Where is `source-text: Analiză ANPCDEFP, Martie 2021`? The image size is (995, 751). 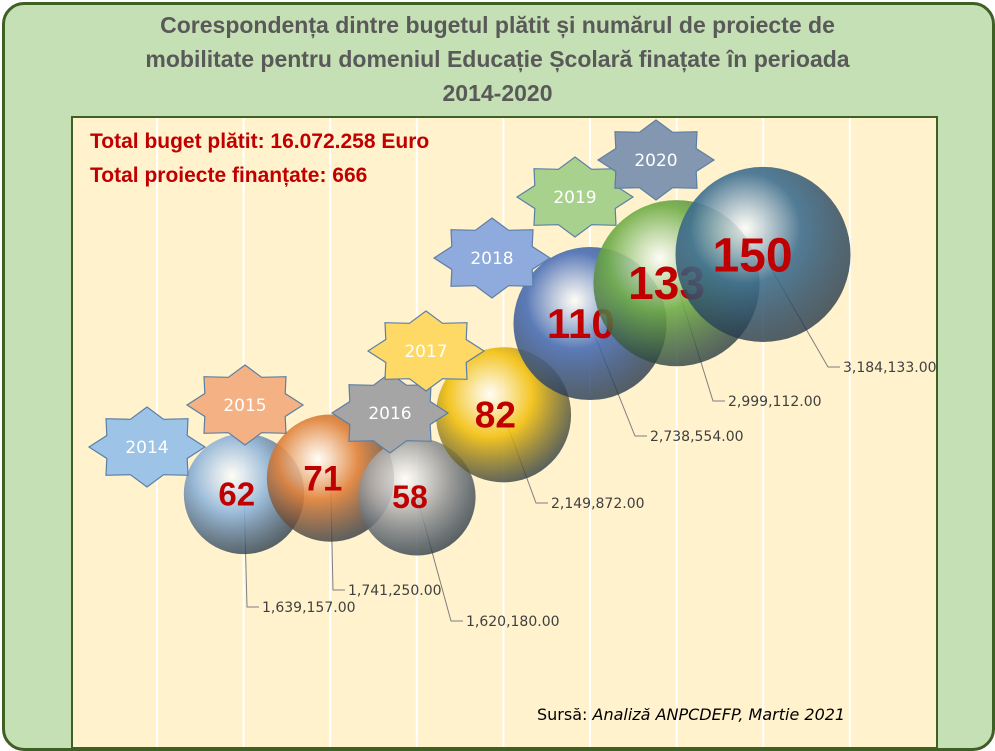
source-text: Analiză ANPCDEFP, Martie 2021 is located at coordinates (719, 714).